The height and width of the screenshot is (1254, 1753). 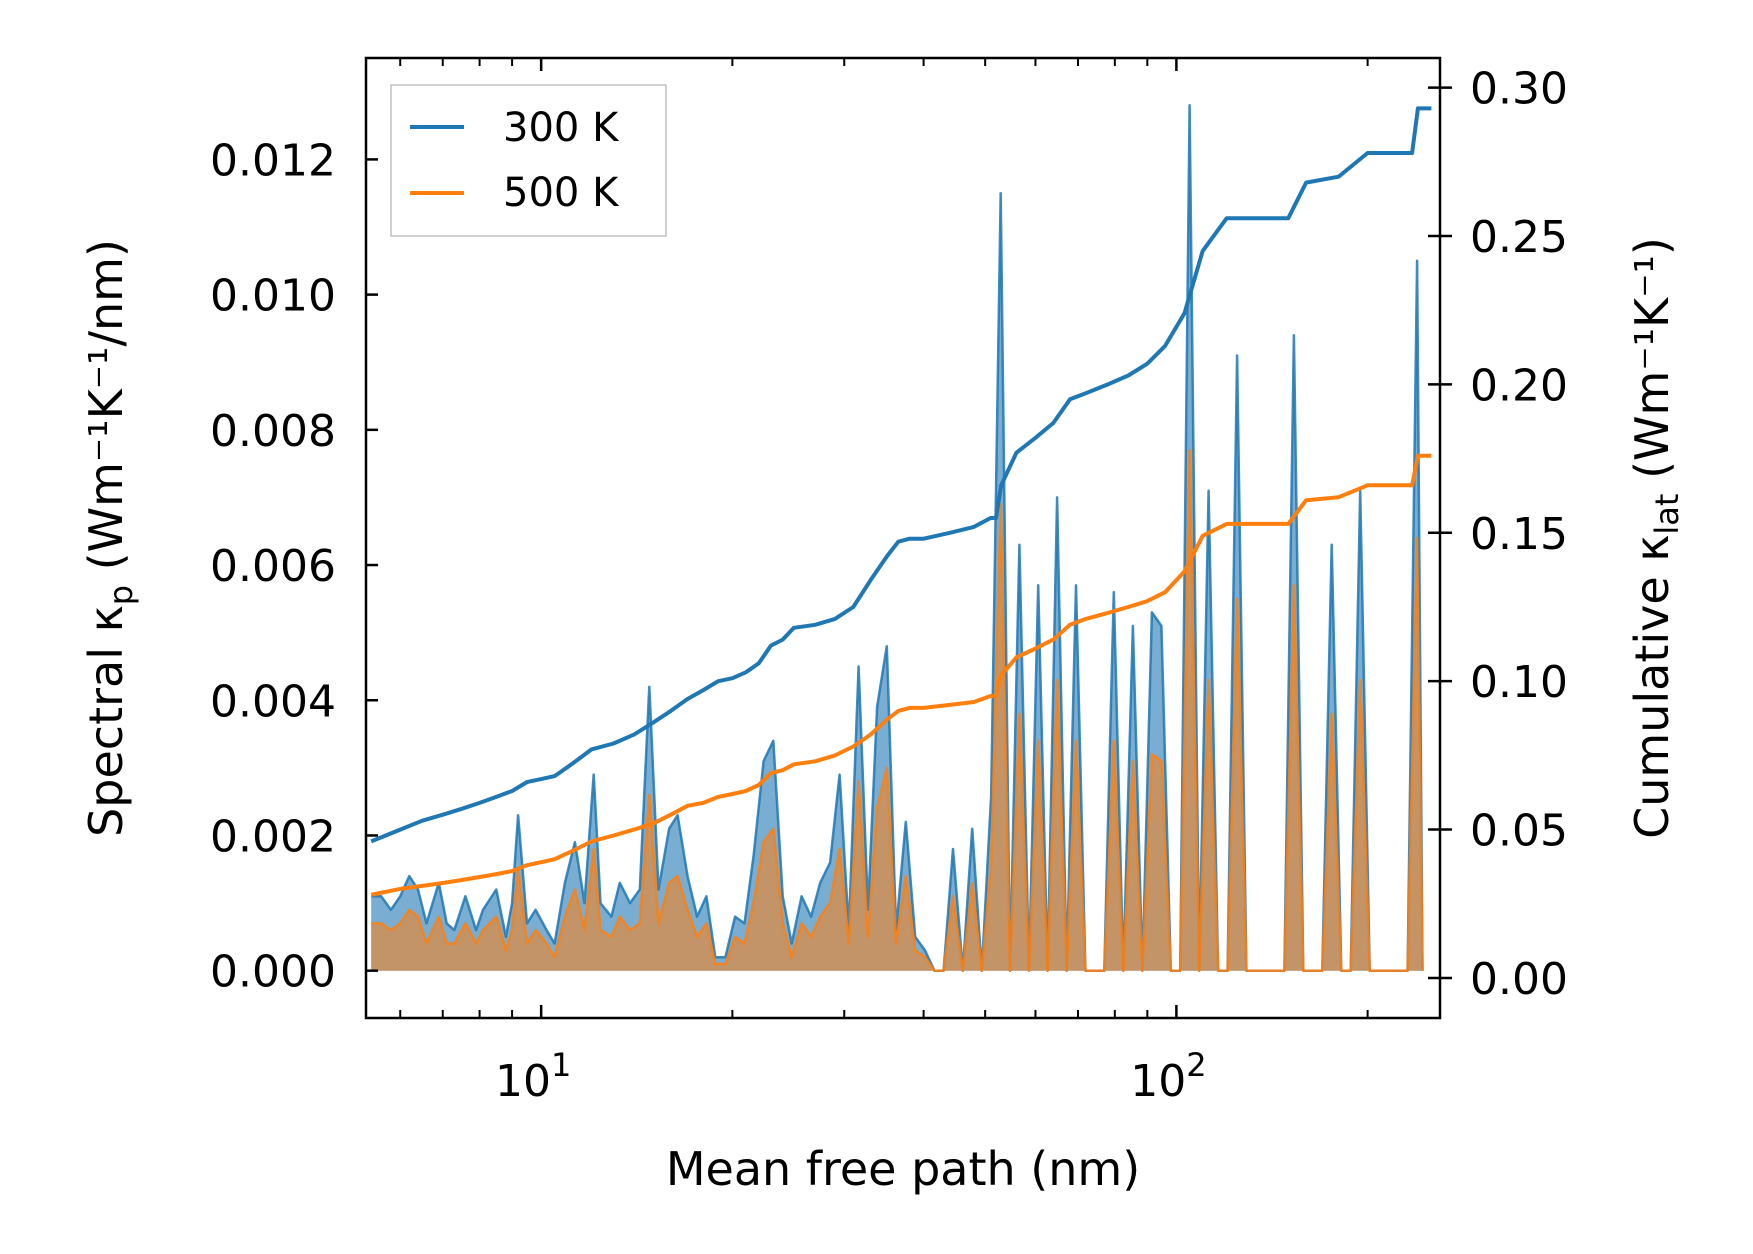 I want to click on y-left-tick-label: 0.000, so click(x=273, y=972).